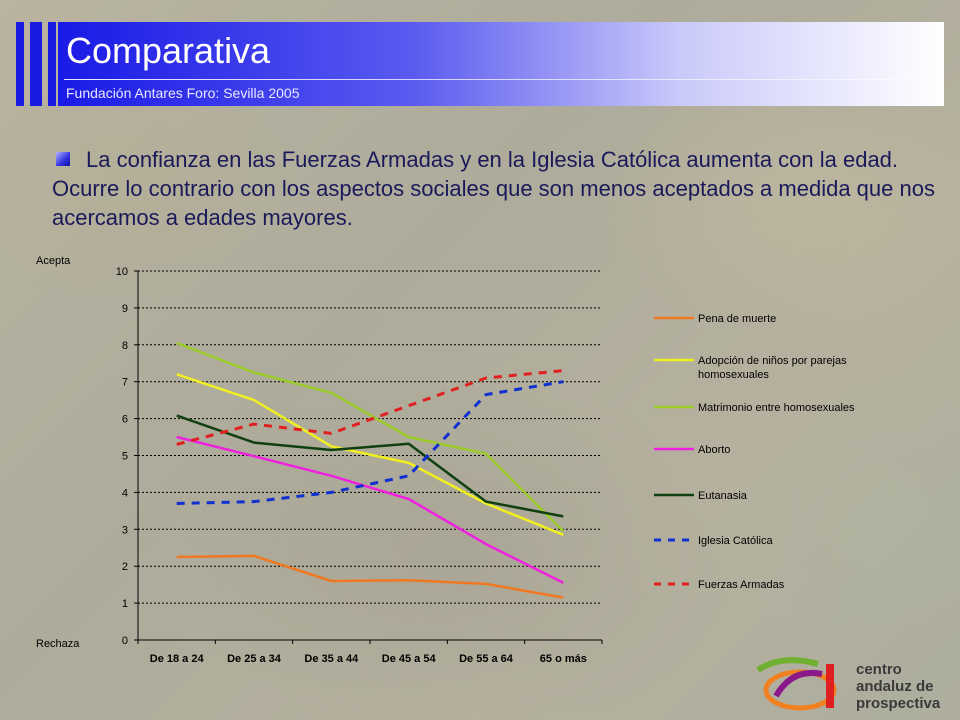 This screenshot has width=960, height=720. I want to click on y-tick-label: 8, so click(125, 346).